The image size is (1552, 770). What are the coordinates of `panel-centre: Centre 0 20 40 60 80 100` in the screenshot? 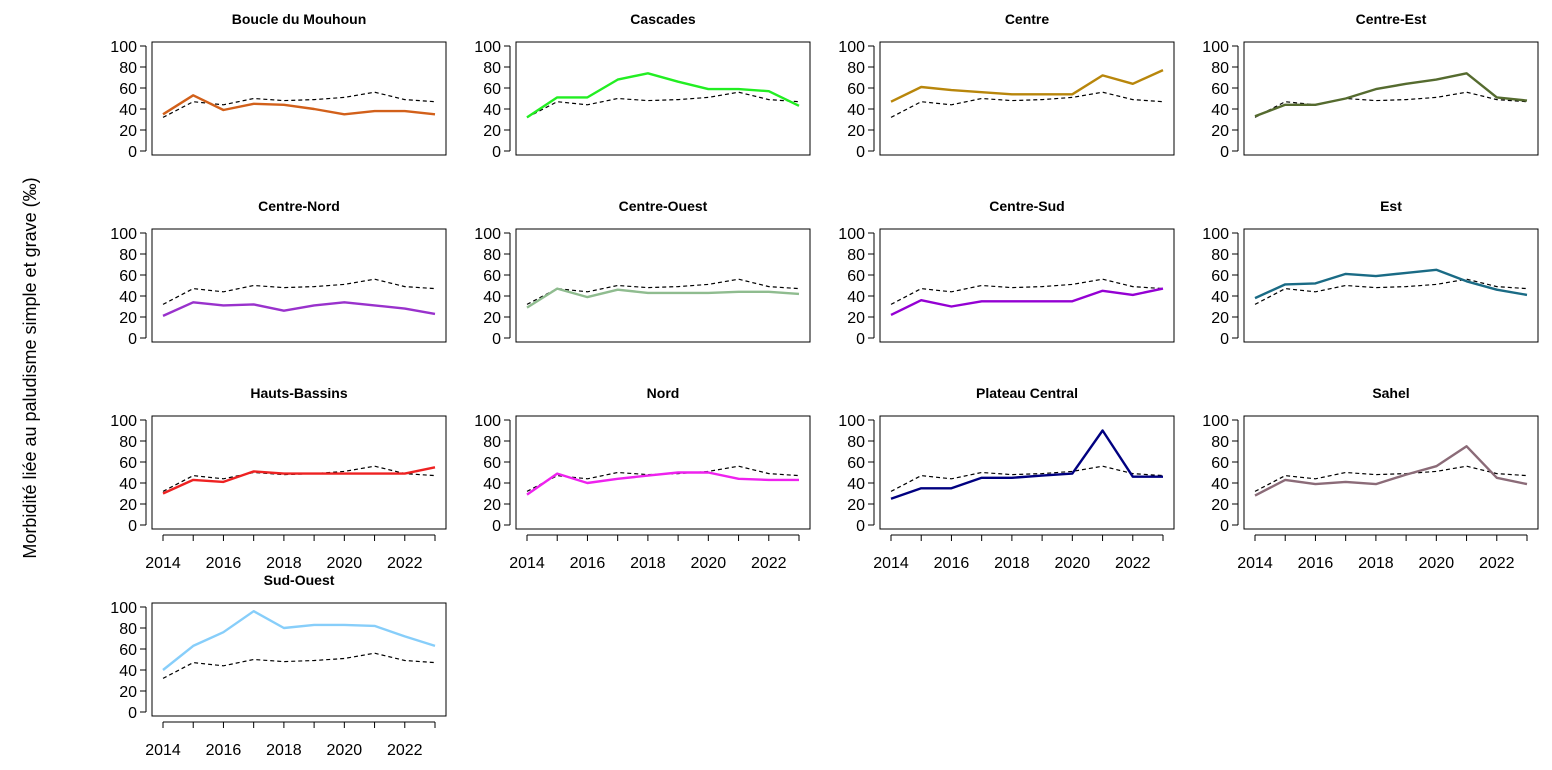 It's located at (1006, 86).